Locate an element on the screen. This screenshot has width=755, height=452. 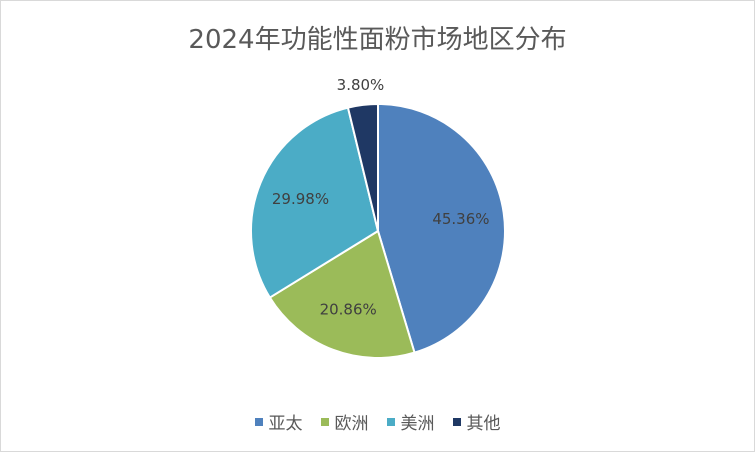
legend-item-europe: 欧洲 is located at coordinates (344, 421).